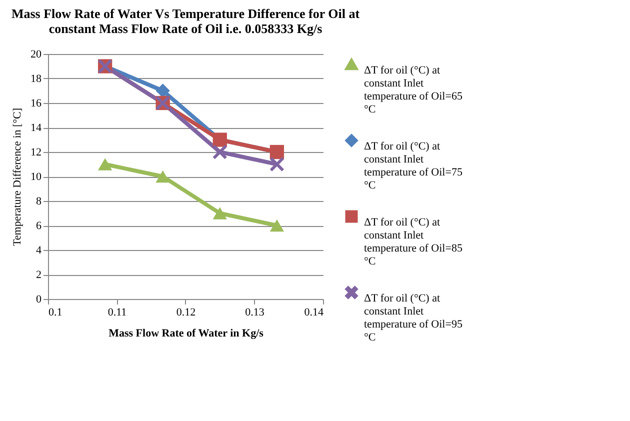 The height and width of the screenshot is (421, 630). What do you see at coordinates (39, 300) in the screenshot?
I see `y-tick-label: 0` at bounding box center [39, 300].